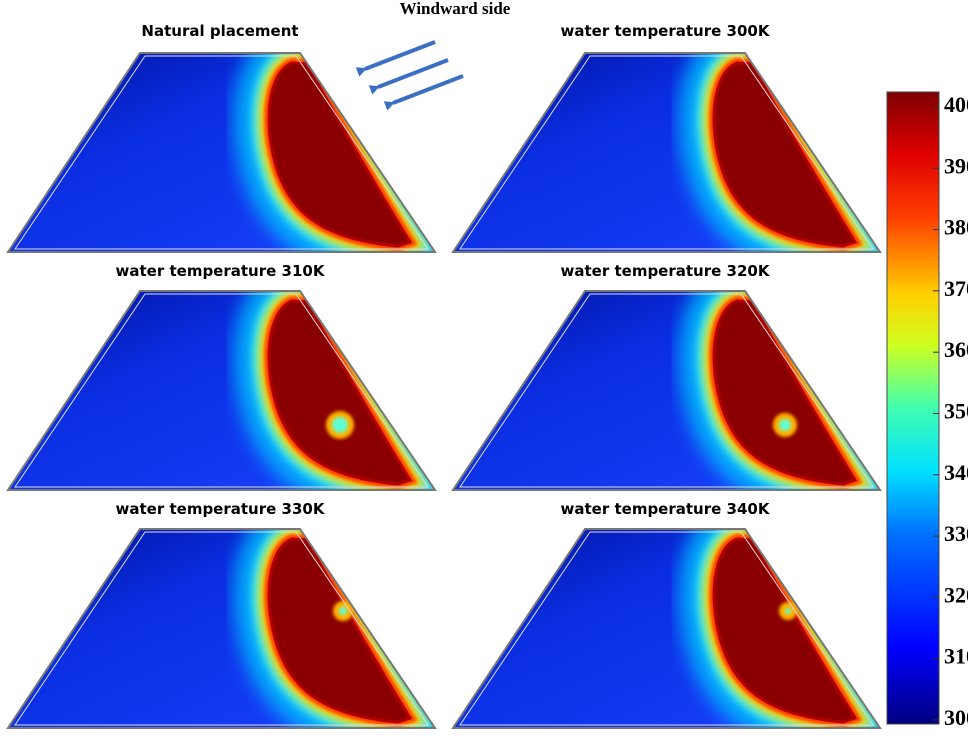 The height and width of the screenshot is (741, 968). What do you see at coordinates (956, 349) in the screenshot?
I see `colorbar-tick-label: 360` at bounding box center [956, 349].